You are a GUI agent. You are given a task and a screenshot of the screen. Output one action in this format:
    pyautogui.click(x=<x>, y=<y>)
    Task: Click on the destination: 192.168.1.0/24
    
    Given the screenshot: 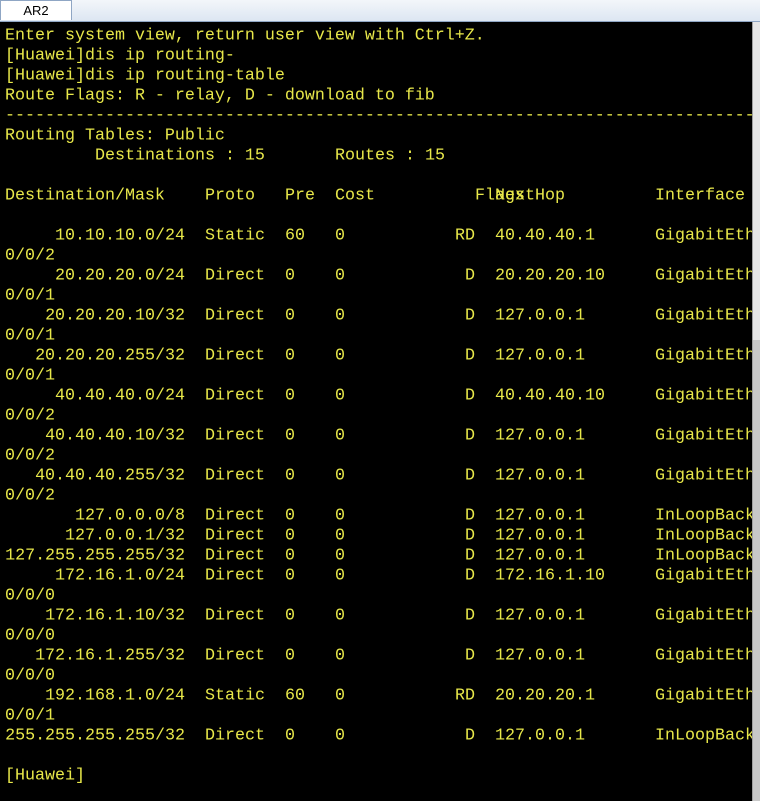 What is the action you would take?
    pyautogui.click(x=115, y=695)
    